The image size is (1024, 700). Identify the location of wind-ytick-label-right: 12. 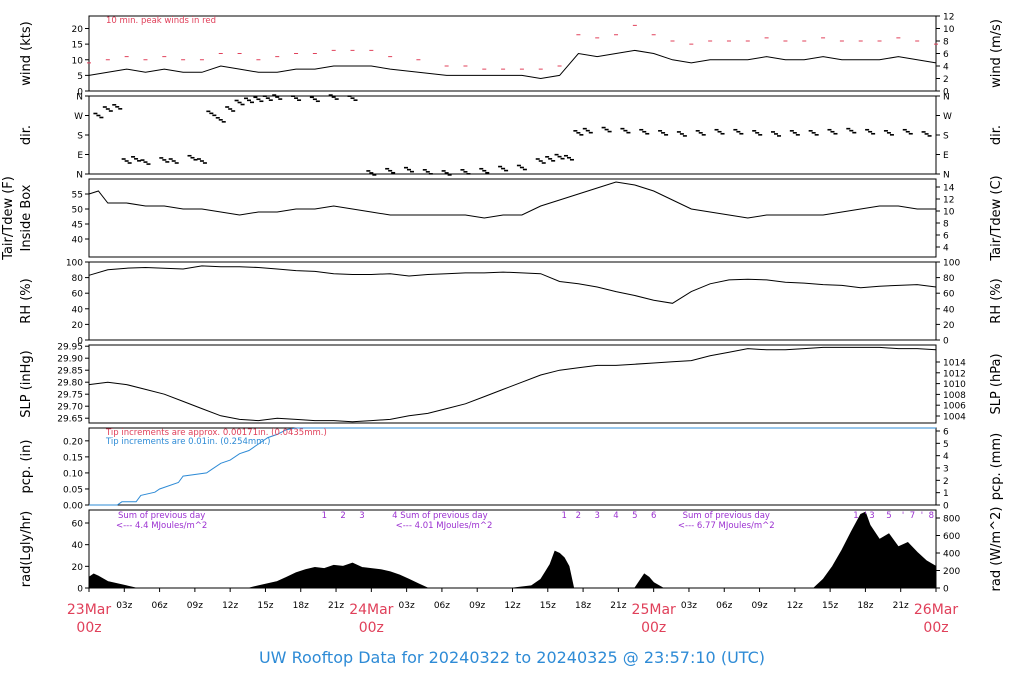
(948, 18).